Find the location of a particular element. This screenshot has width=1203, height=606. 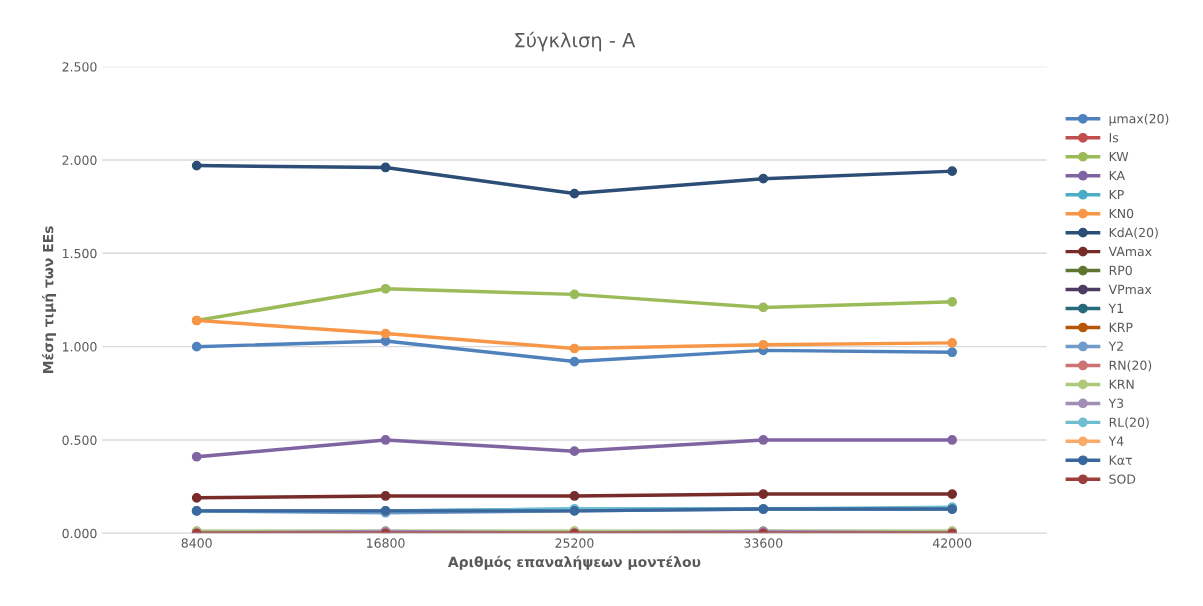

chart-title: Σύγκλιση - A is located at coordinates (575, 41).